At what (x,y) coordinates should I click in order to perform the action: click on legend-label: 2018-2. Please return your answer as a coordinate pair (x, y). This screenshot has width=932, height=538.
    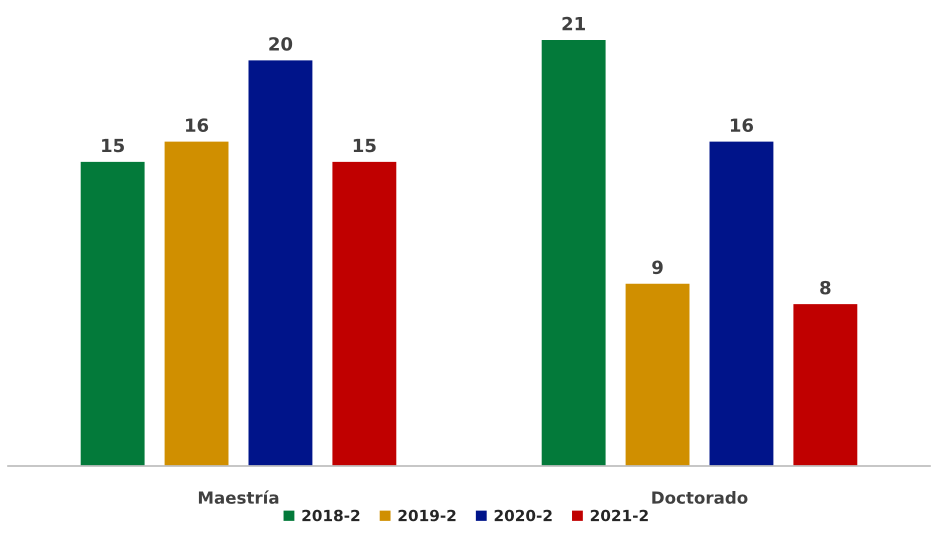
    Looking at the image, I should click on (331, 516).